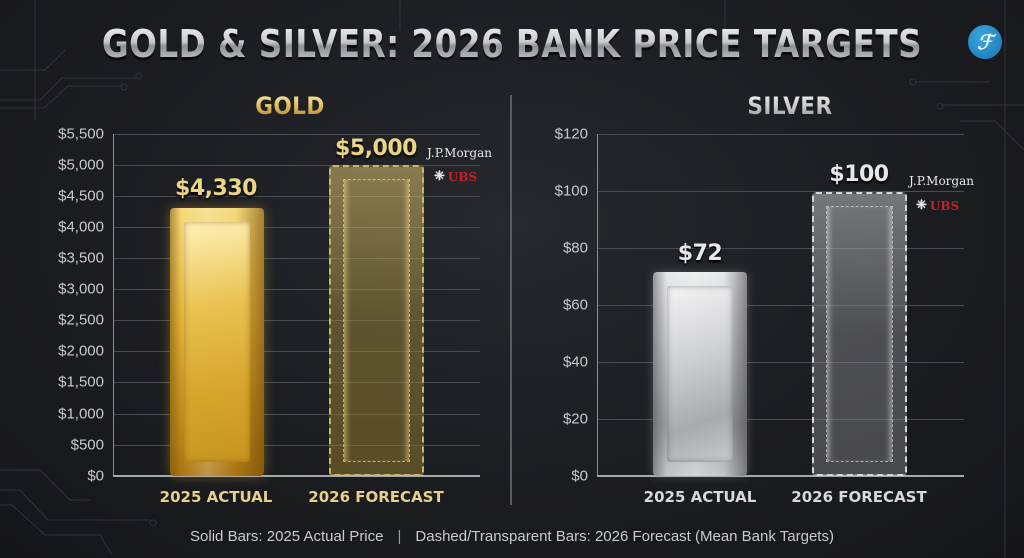 This screenshot has height=558, width=1024. What do you see at coordinates (571, 191) in the screenshot?
I see `y-tick: $100` at bounding box center [571, 191].